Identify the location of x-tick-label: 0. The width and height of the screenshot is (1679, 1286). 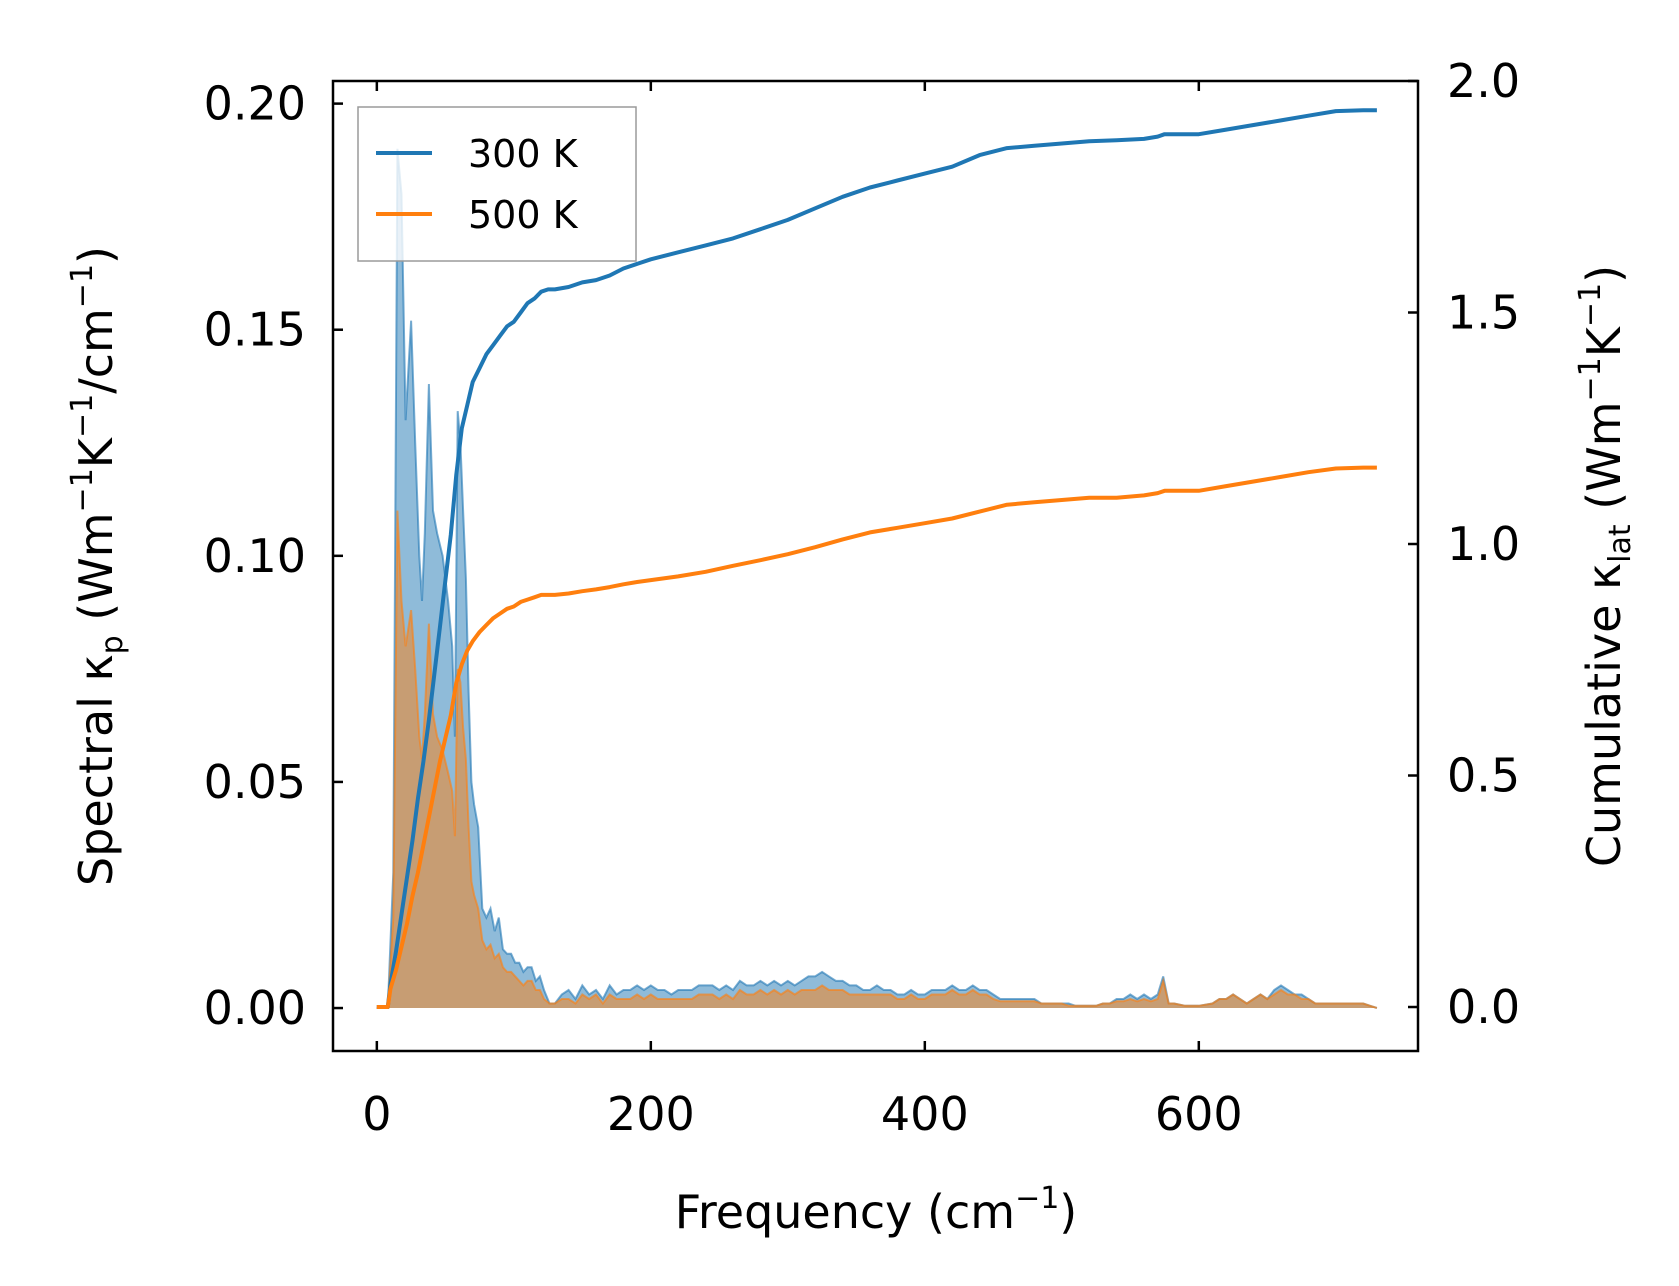
(376, 1114).